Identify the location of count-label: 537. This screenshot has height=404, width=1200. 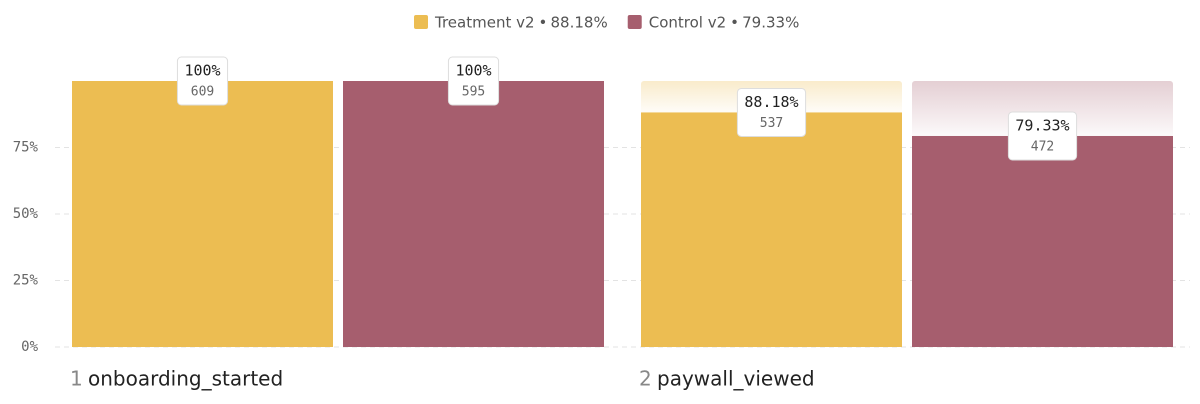
(771, 123).